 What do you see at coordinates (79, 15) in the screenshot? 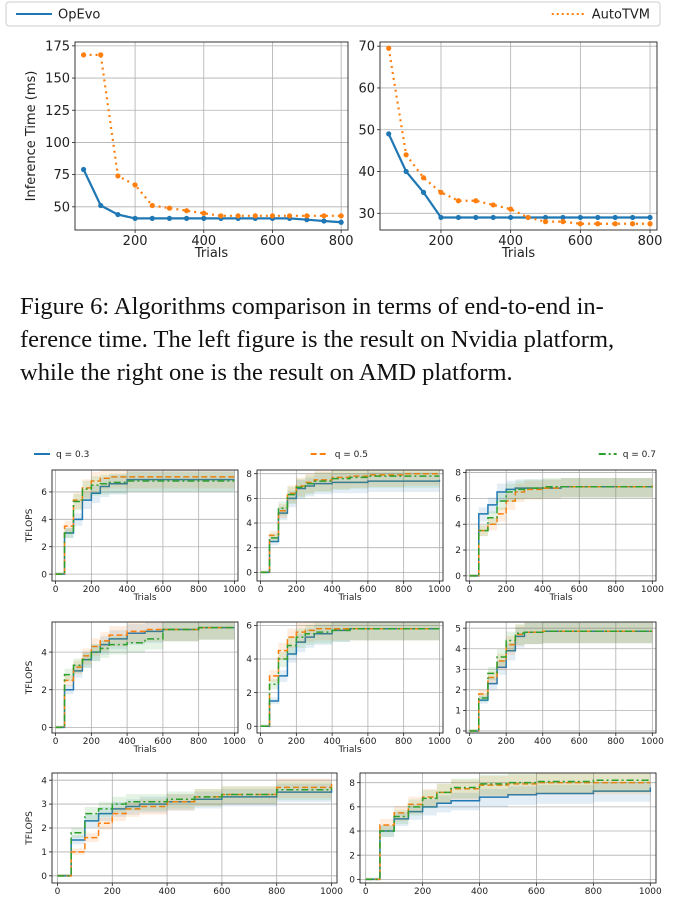
I see `legend-label: OpEvo` at bounding box center [79, 15].